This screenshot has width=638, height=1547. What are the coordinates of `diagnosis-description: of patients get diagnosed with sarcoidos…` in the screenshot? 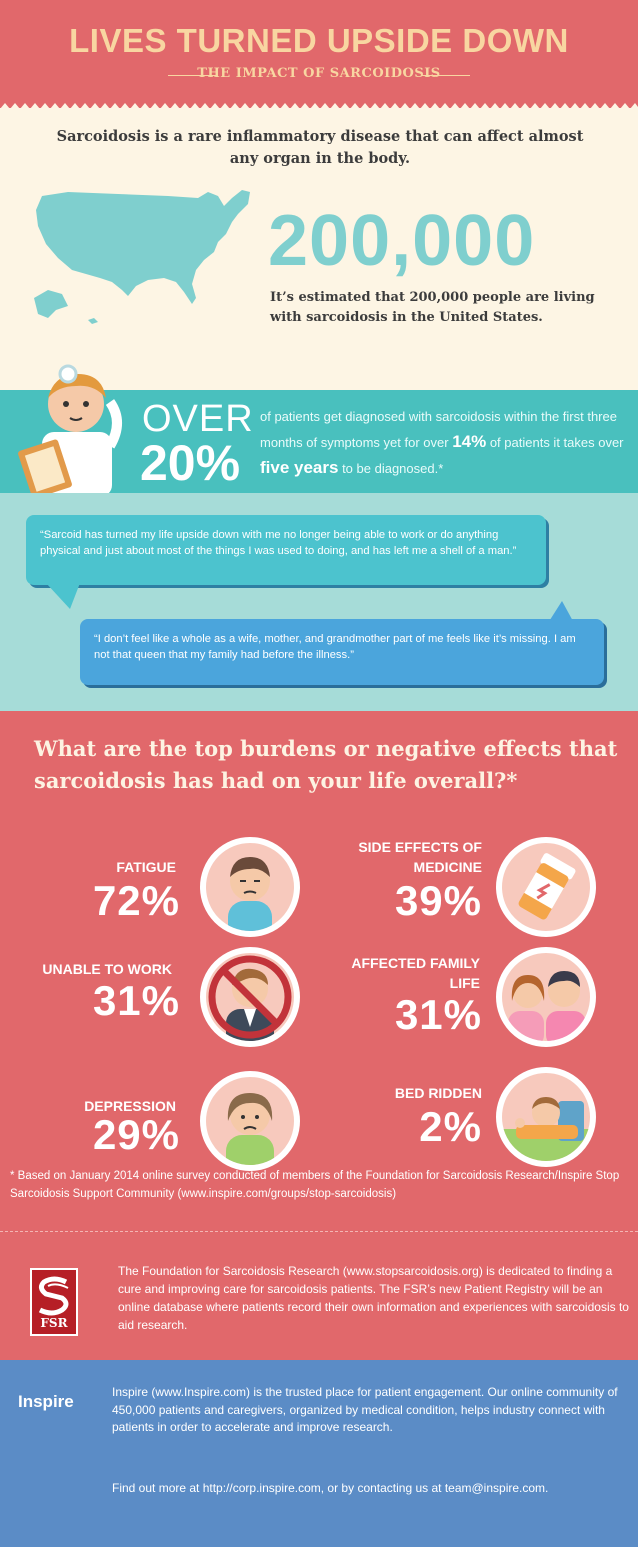 It's located at (445, 442).